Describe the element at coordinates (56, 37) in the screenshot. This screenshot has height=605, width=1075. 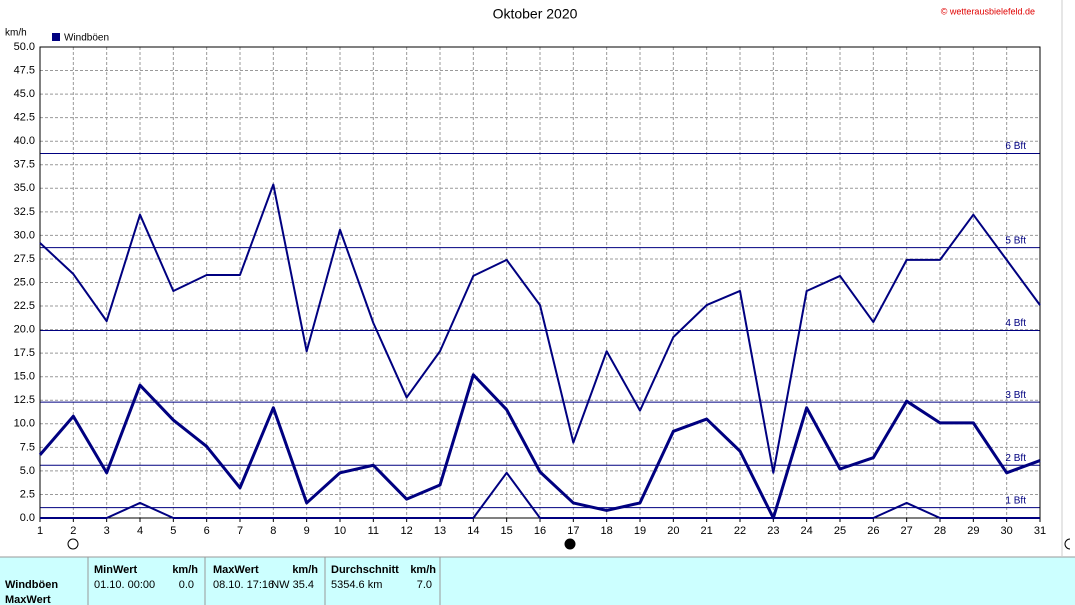
I see `legend-swatch` at that location.